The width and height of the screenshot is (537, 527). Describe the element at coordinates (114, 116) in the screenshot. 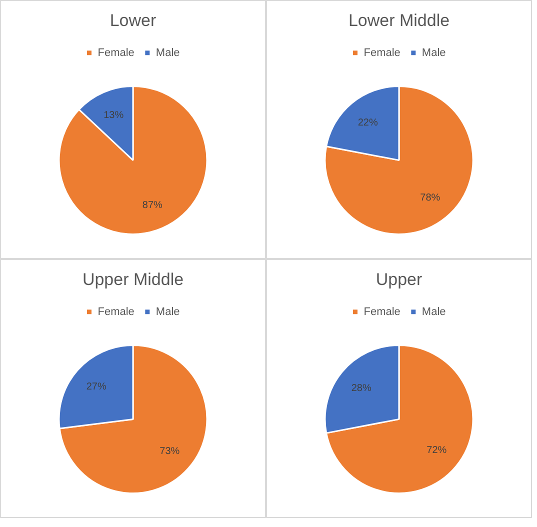

I see `data-label: 13%` at that location.